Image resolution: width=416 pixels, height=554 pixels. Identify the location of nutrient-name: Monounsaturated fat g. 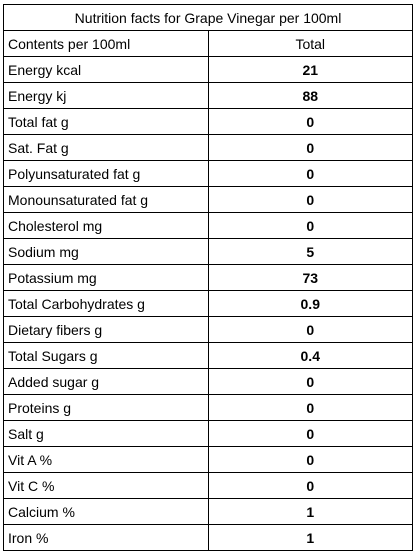
(106, 199).